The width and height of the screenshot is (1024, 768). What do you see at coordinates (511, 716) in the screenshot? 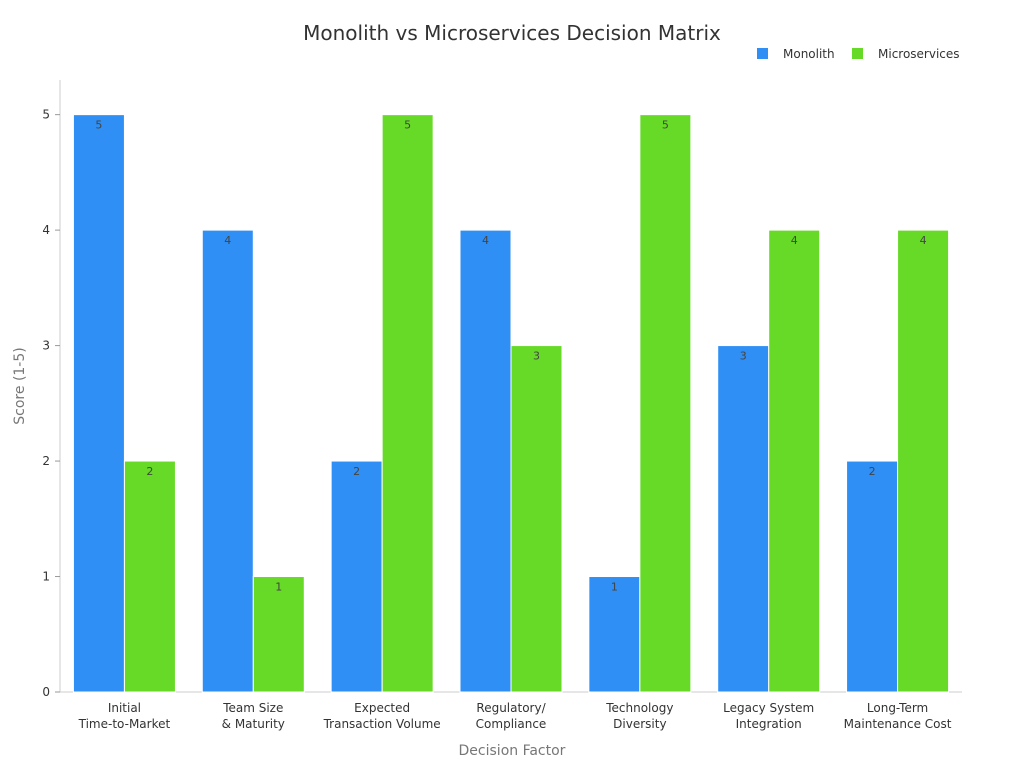
I see `x-tick-label: Regulatory/Compliance` at bounding box center [511, 716].